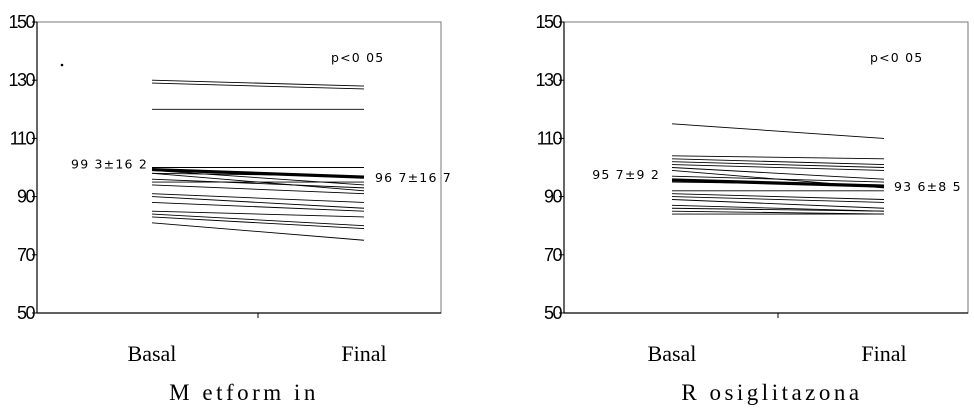 The image size is (974, 411). I want to click on mean-label-final: 96 7±16 7, so click(413, 177).